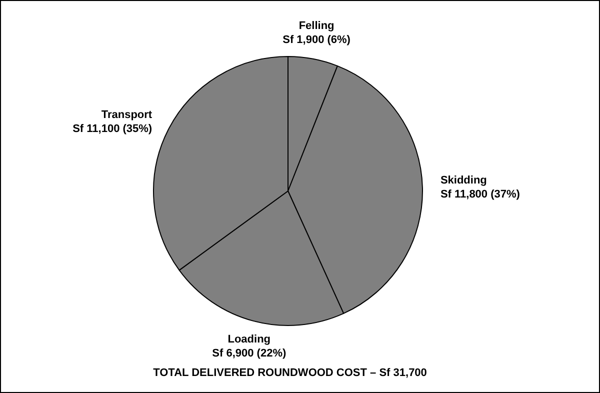  I want to click on data-label: Sf 6,900 (22%), so click(249, 353).